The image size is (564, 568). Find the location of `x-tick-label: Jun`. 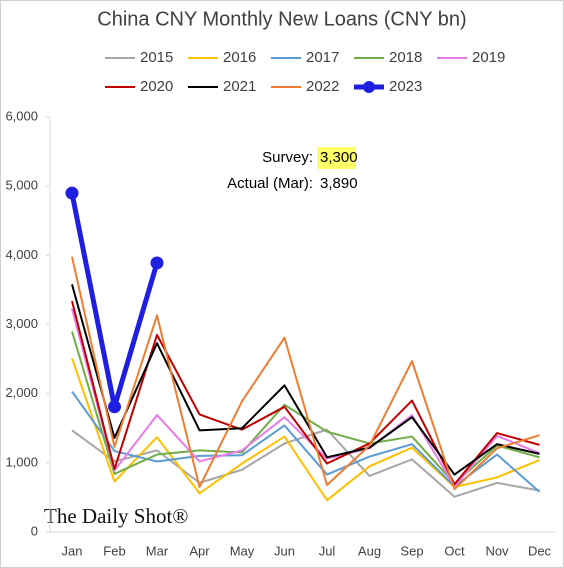

x-tick-label: Jun is located at coordinates (284, 550).